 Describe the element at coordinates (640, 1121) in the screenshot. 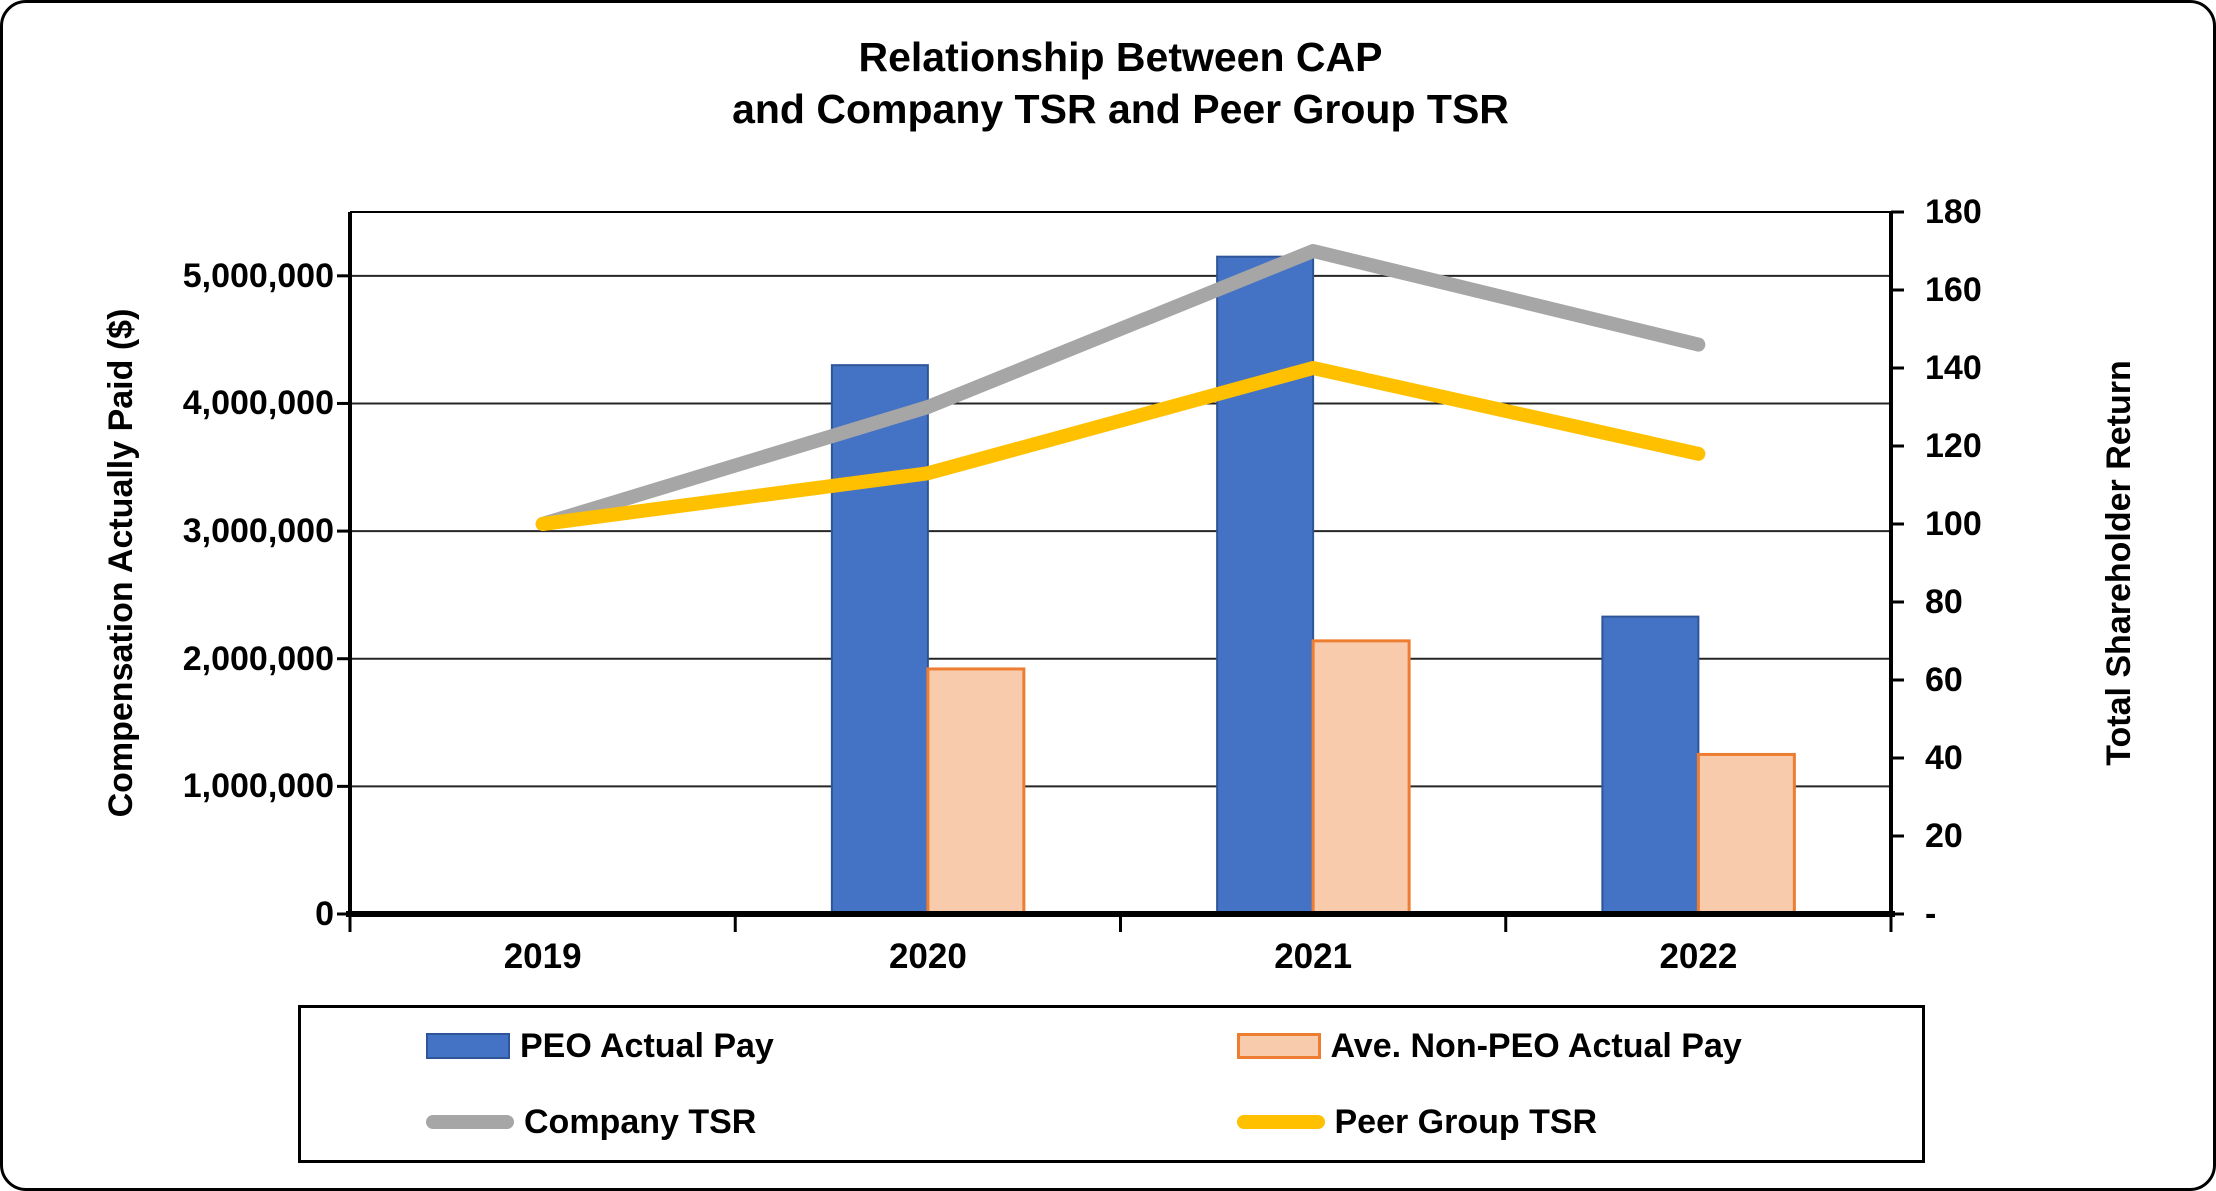

I see `legend-label-company-tsr: Company TSR` at that location.